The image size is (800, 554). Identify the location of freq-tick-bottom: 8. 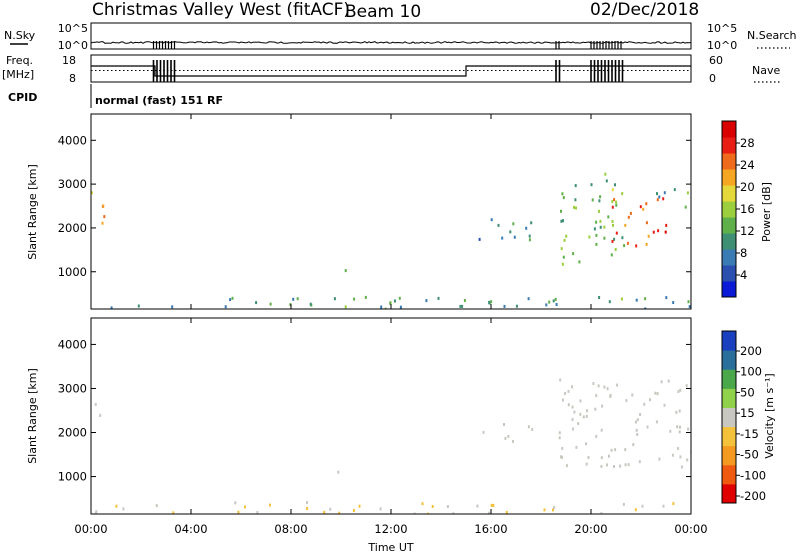
(72, 78).